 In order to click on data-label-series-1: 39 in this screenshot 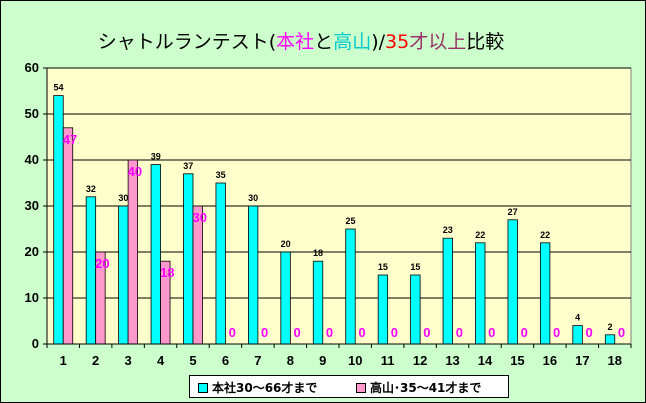, I will do `click(156, 157)`.